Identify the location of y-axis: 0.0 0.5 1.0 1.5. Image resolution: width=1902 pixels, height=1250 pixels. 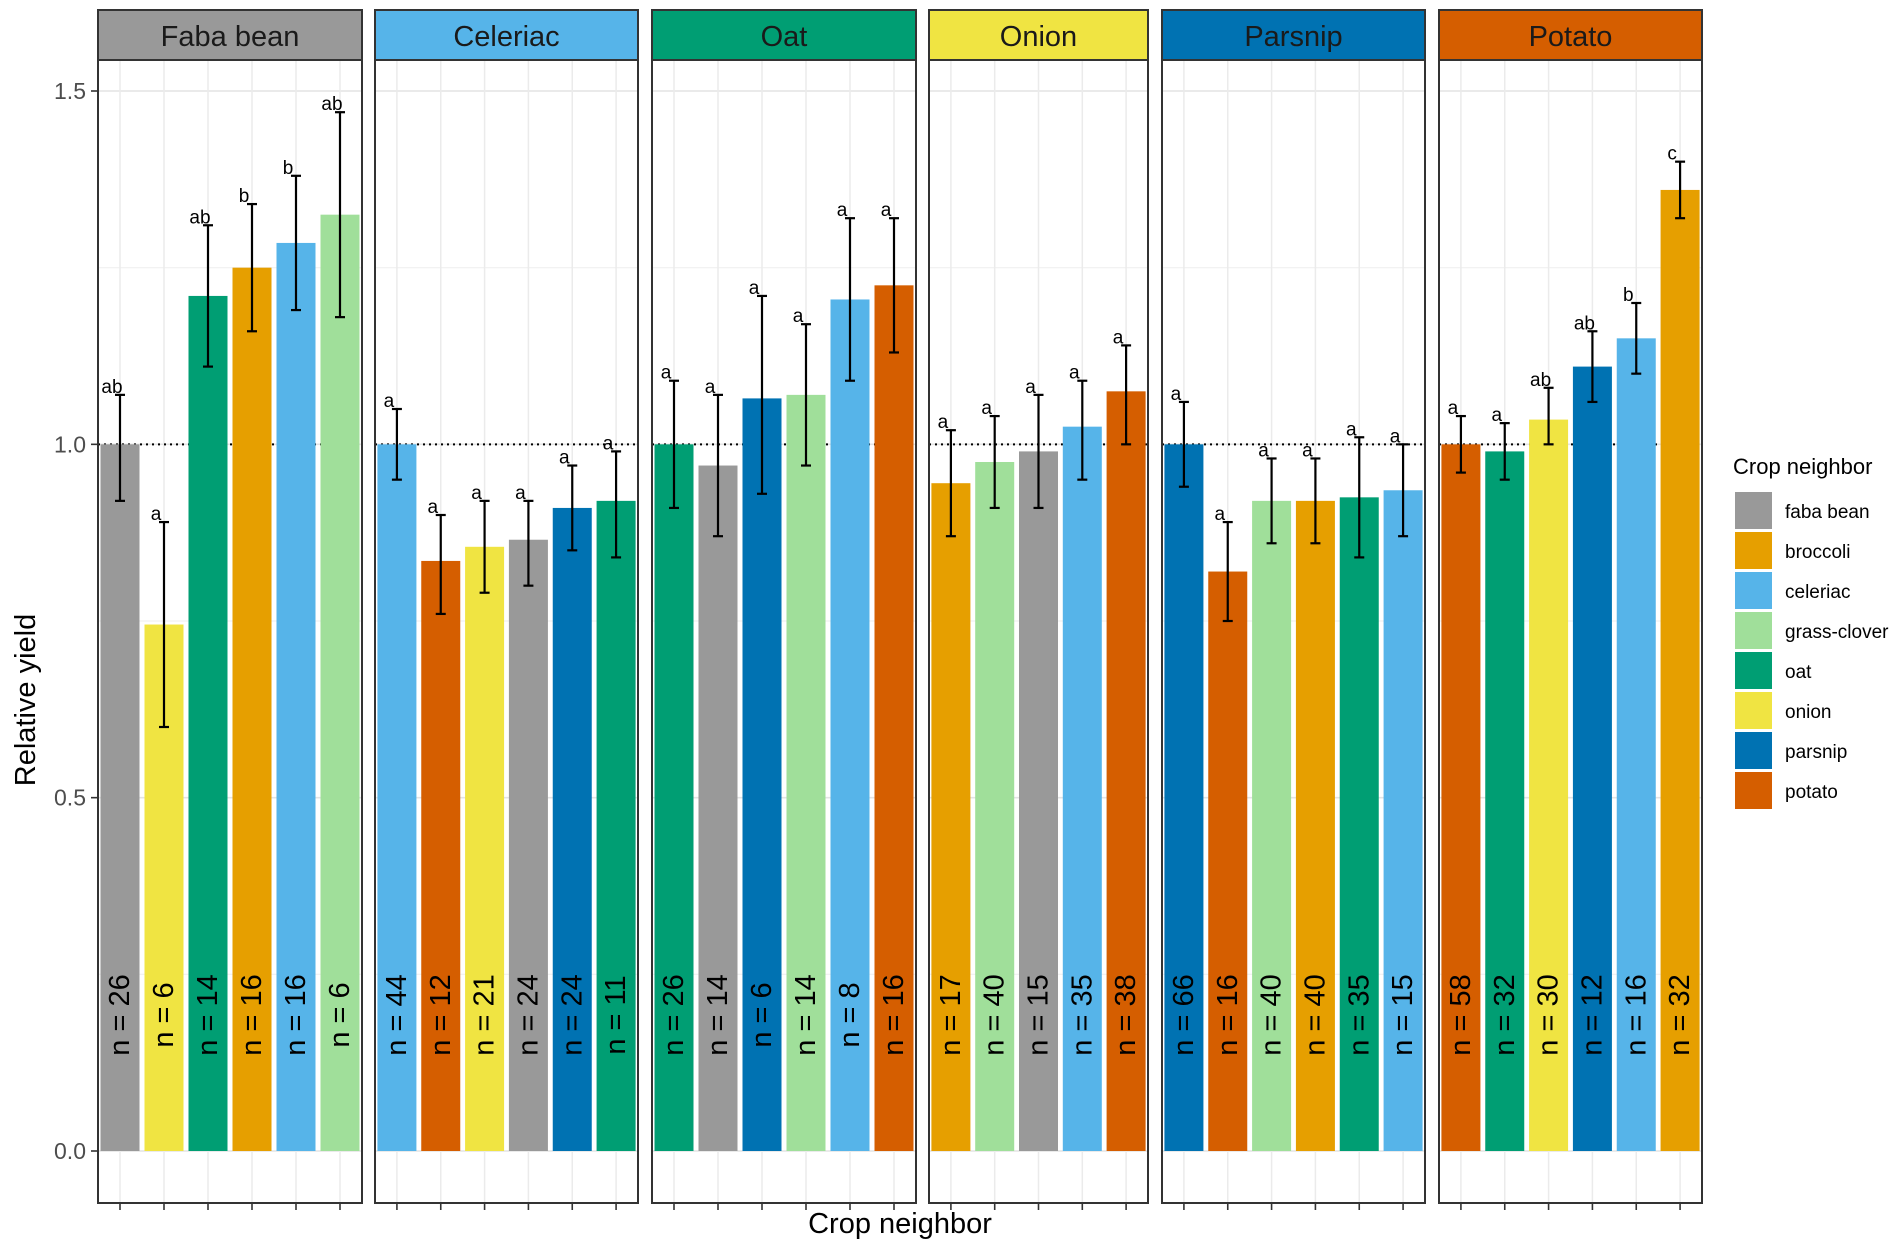
(76, 621).